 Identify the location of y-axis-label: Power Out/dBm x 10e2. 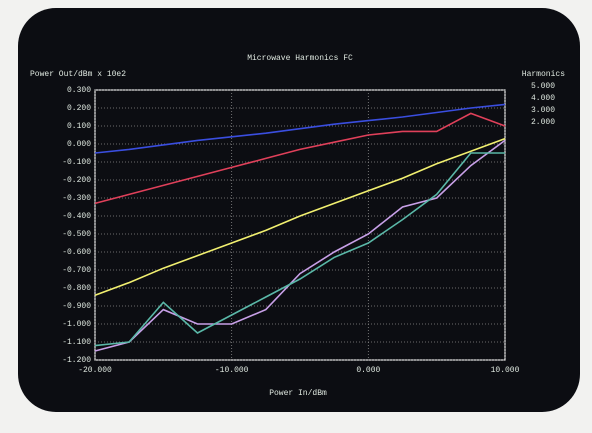
(78, 74).